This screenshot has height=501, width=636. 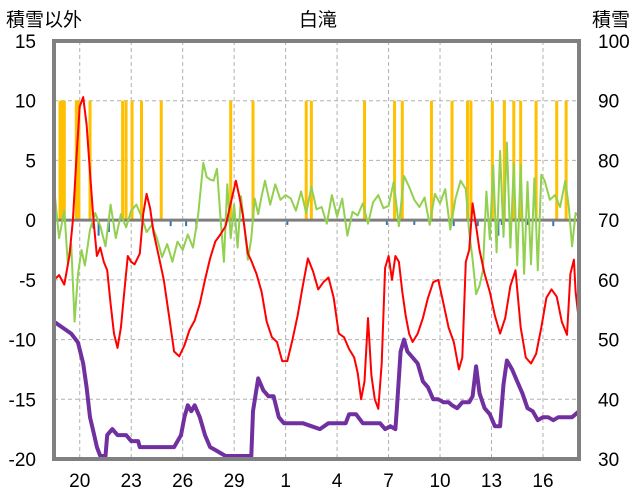 What do you see at coordinates (25, 102) in the screenshot?
I see `left-tick-label-1: 10` at bounding box center [25, 102].